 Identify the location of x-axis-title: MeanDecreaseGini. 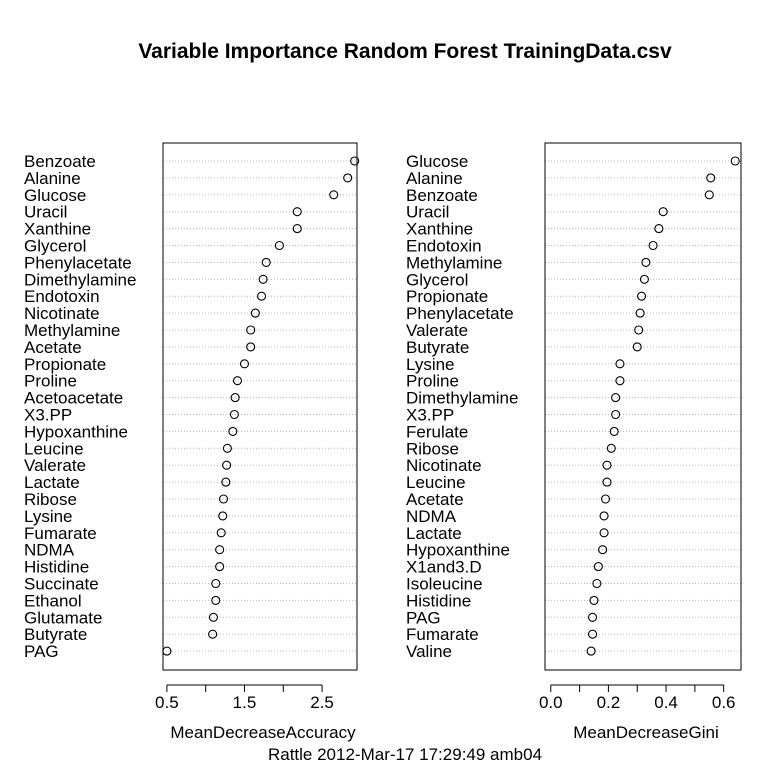
(646, 732).